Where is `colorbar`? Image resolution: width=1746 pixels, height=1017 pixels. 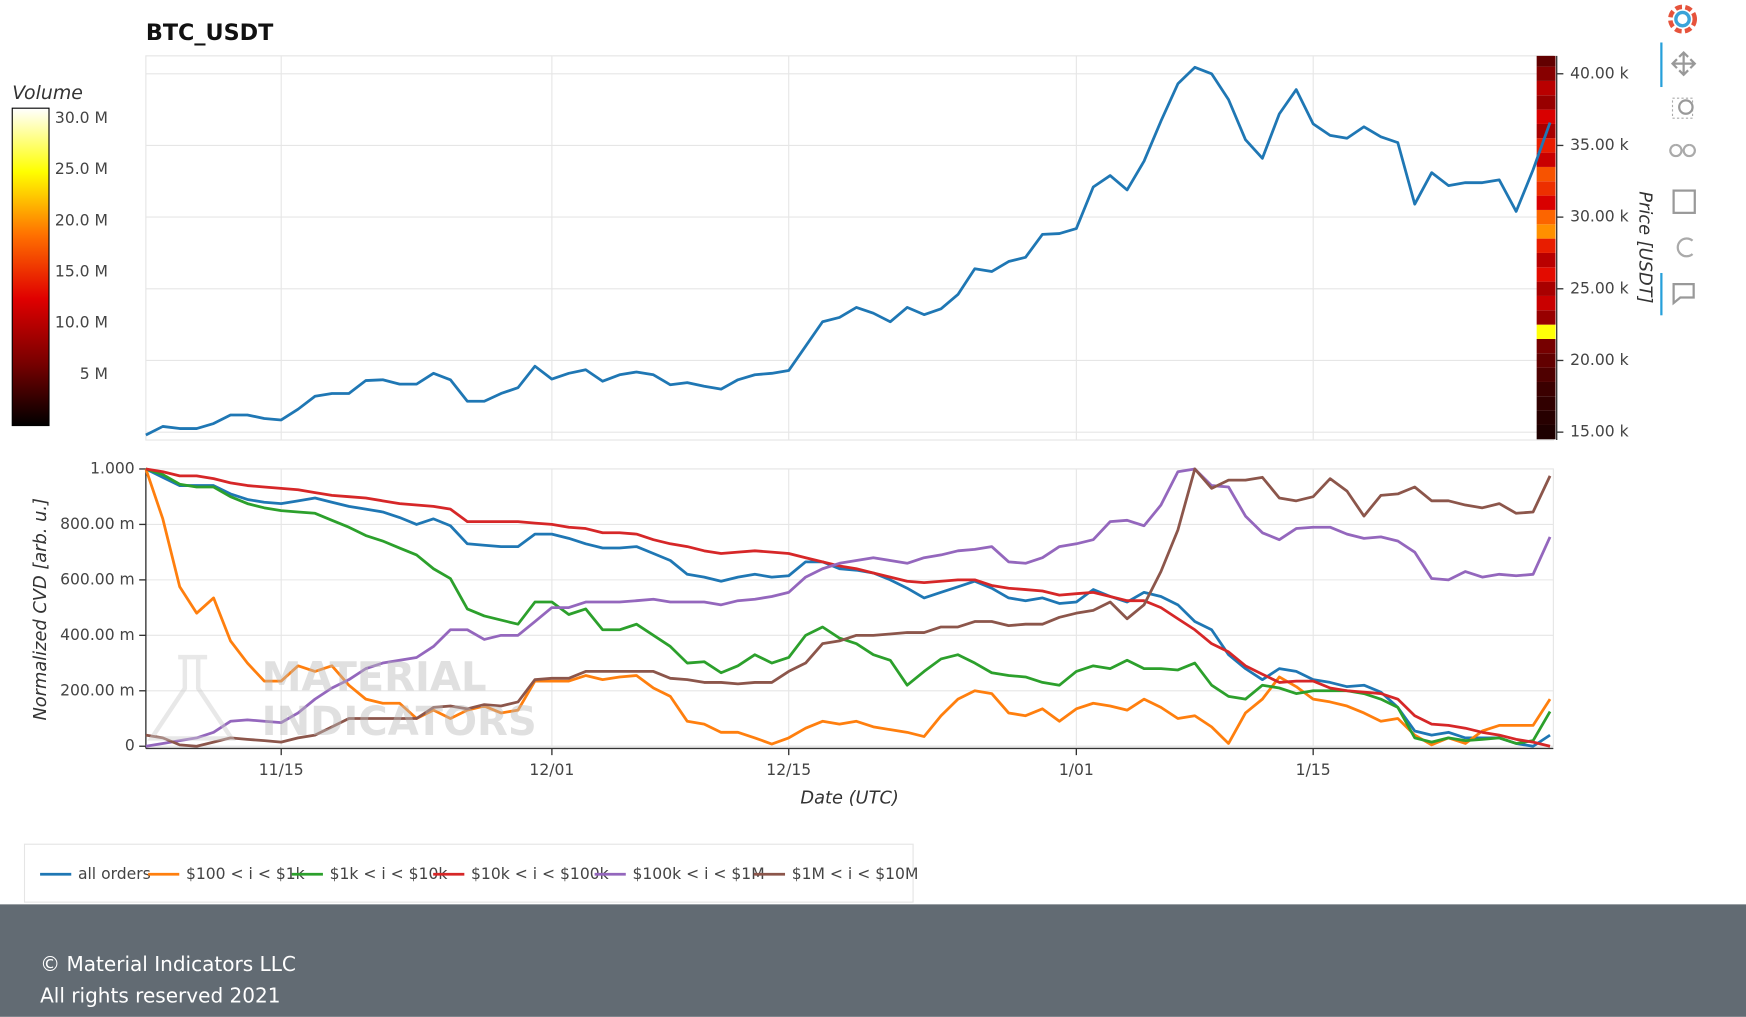 colorbar is located at coordinates (30, 267).